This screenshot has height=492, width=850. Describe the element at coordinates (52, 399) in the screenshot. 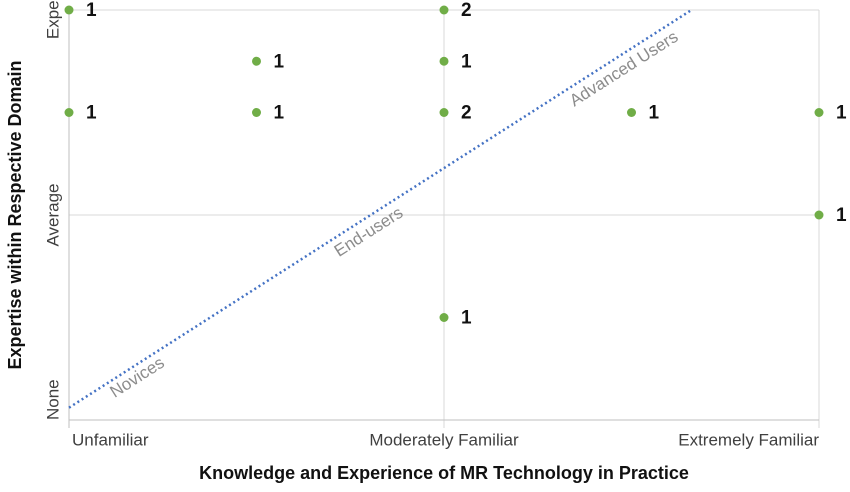

I see `y-tick-label: None` at that location.